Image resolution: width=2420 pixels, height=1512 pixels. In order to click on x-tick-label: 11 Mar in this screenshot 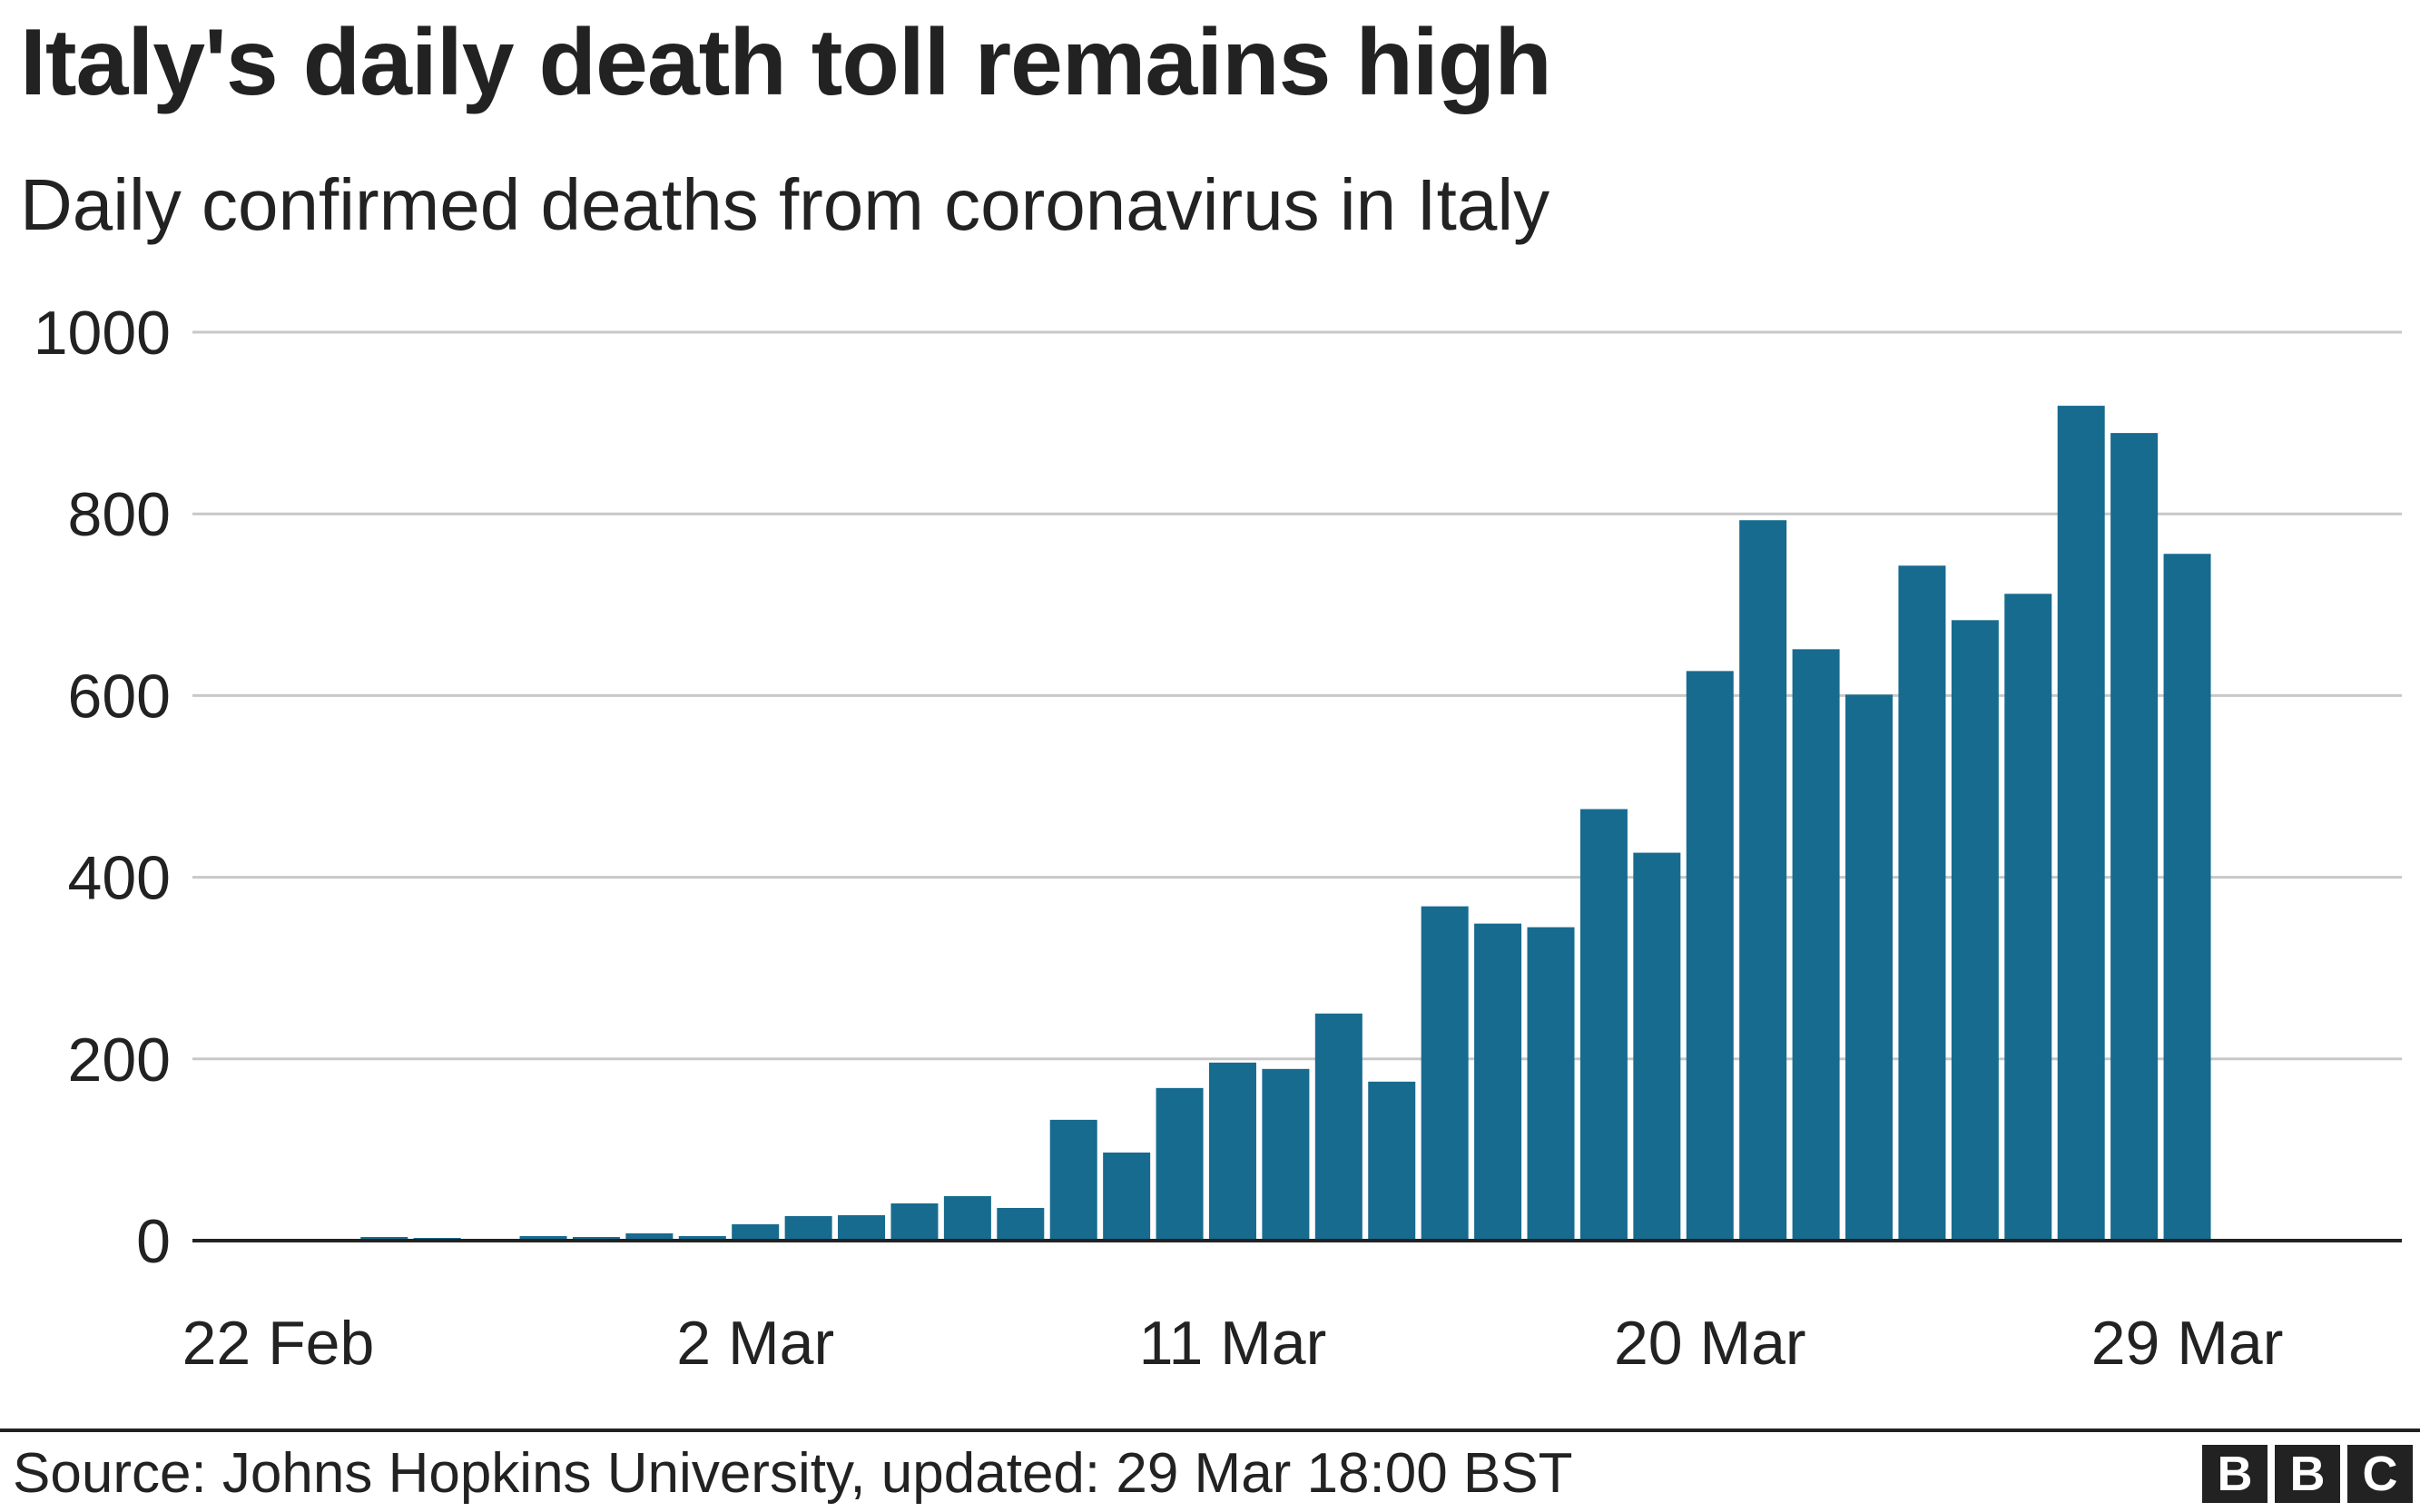, I will do `click(1233, 1343)`.